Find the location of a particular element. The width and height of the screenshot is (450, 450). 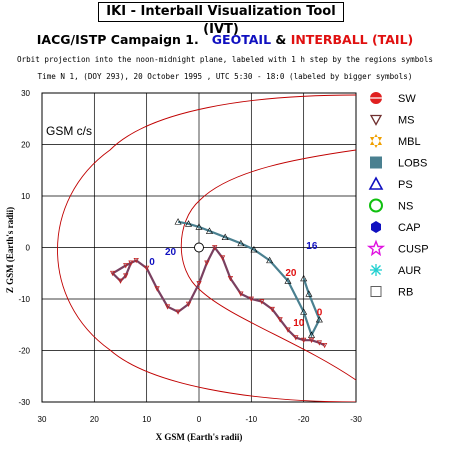

legend-item-lobs: LOBS is located at coordinates (398, 163).